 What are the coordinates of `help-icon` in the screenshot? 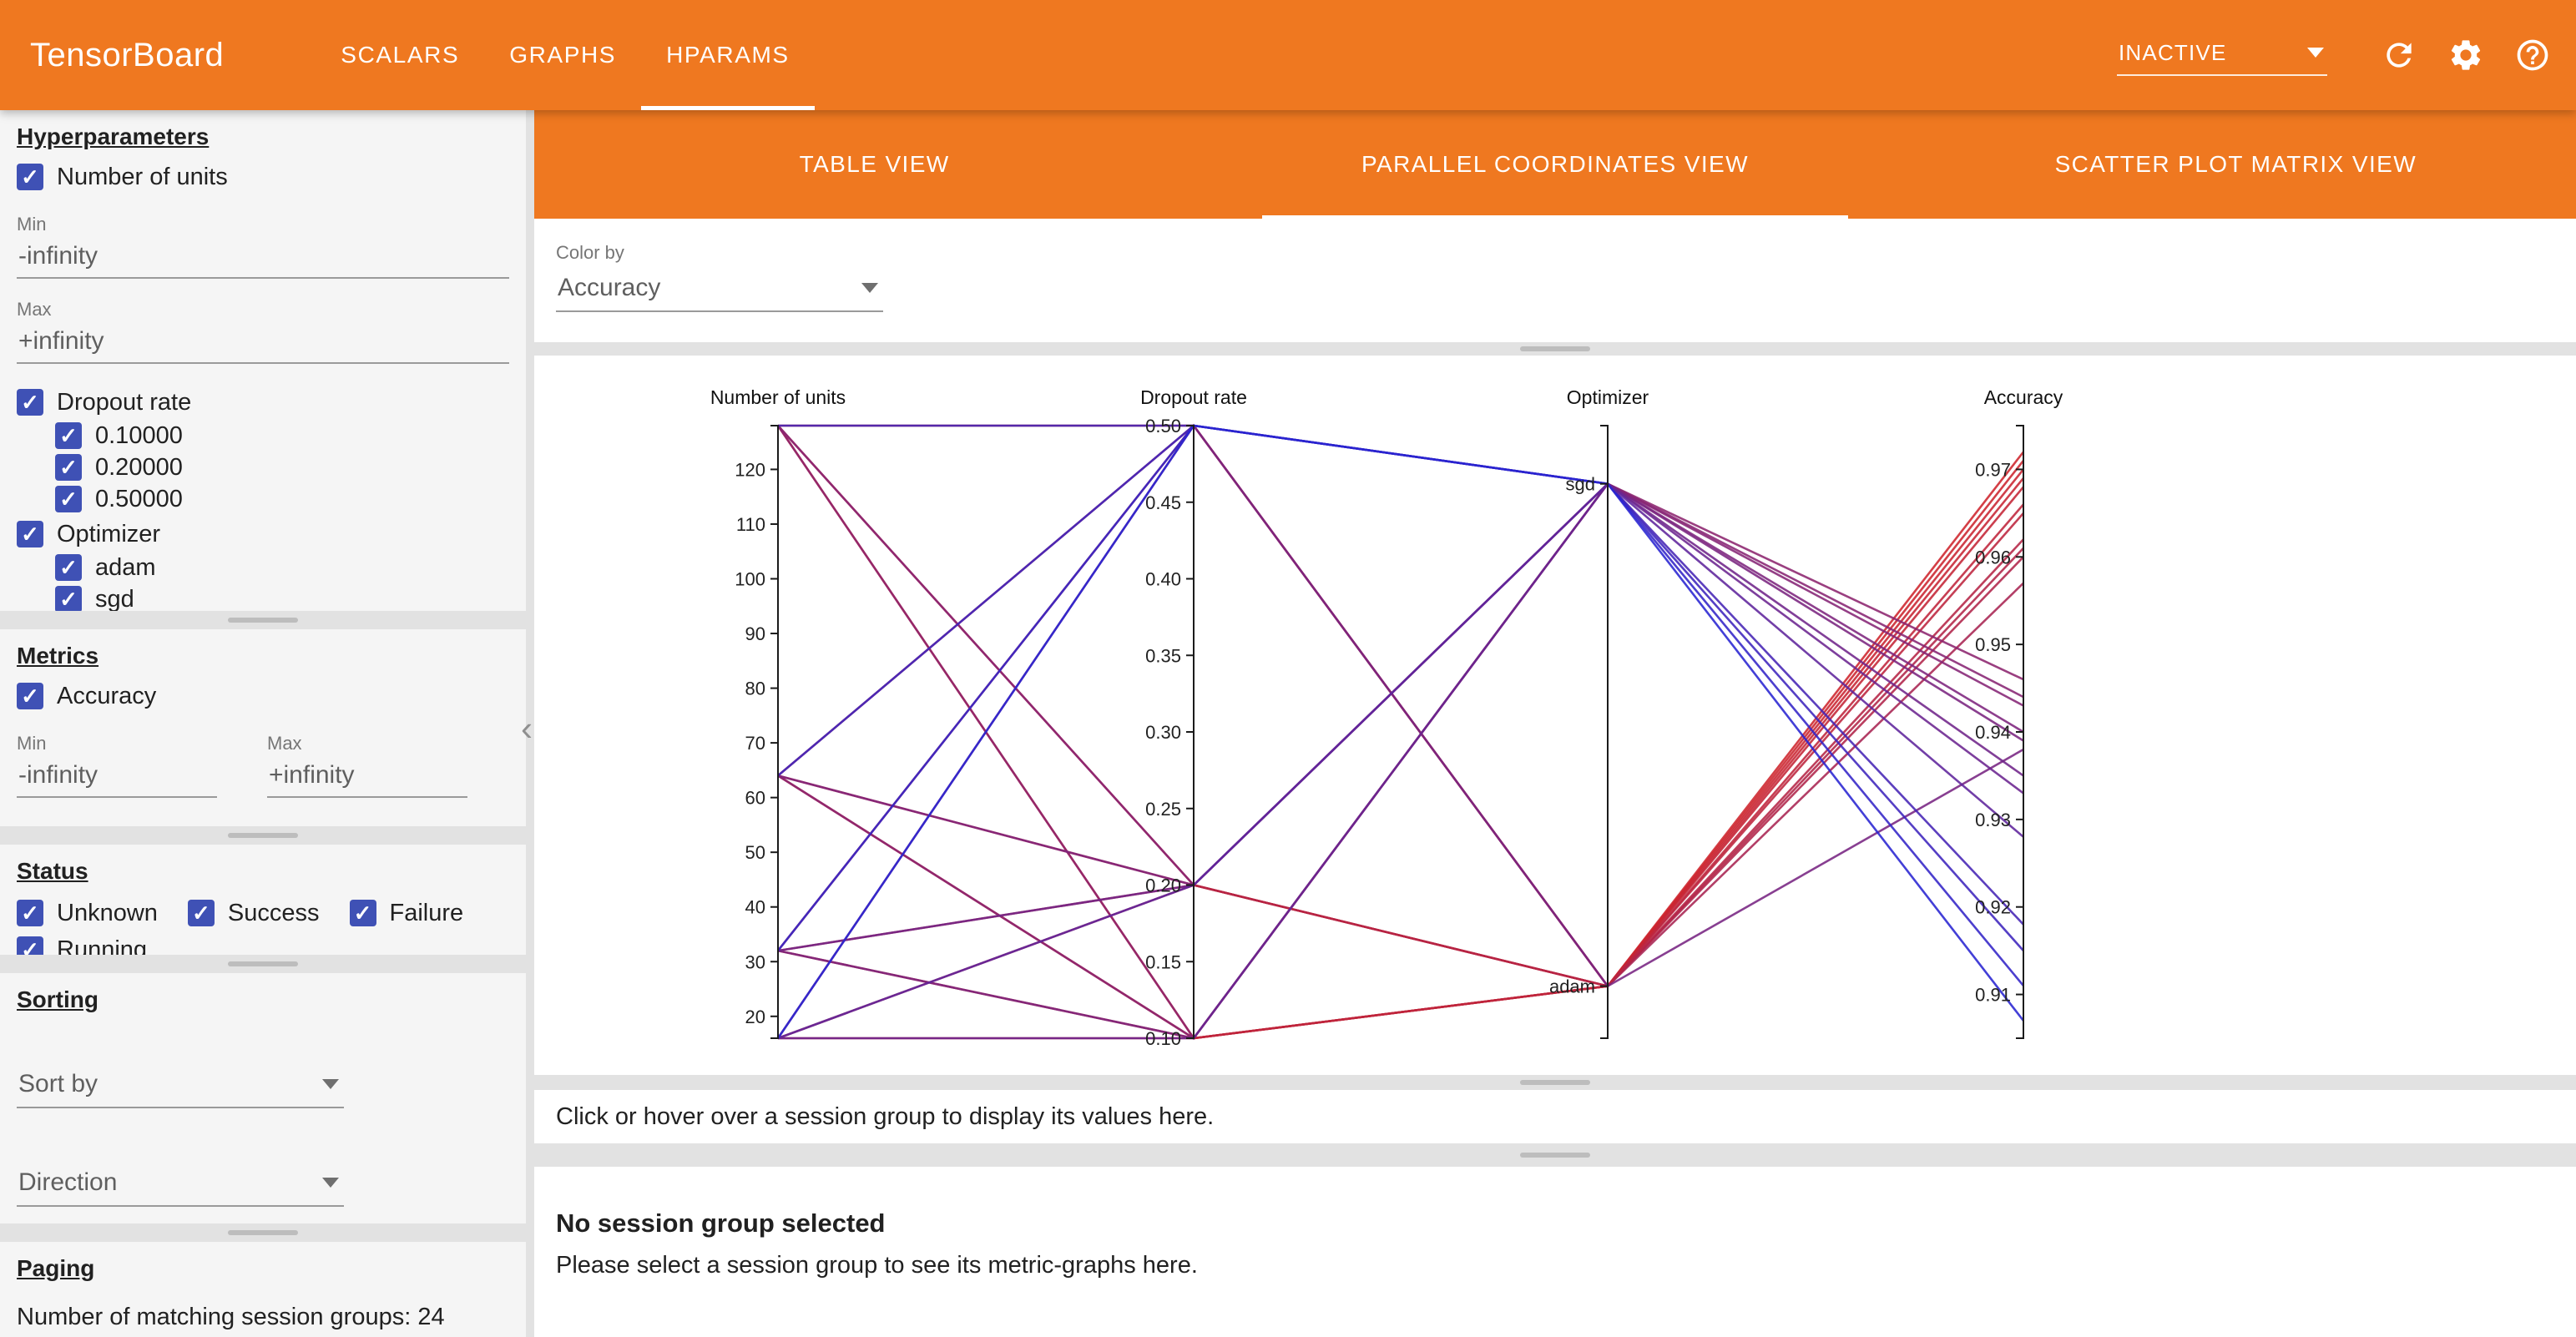 It's located at (2532, 55).